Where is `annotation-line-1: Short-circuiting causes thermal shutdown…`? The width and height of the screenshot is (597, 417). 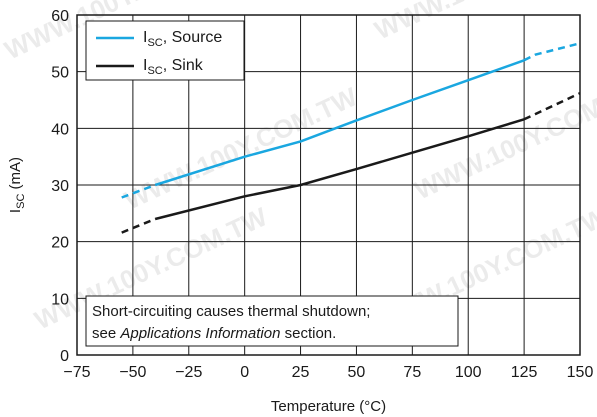
annotation-line-1: Short-circuiting causes thermal shutdown… is located at coordinates (231, 311).